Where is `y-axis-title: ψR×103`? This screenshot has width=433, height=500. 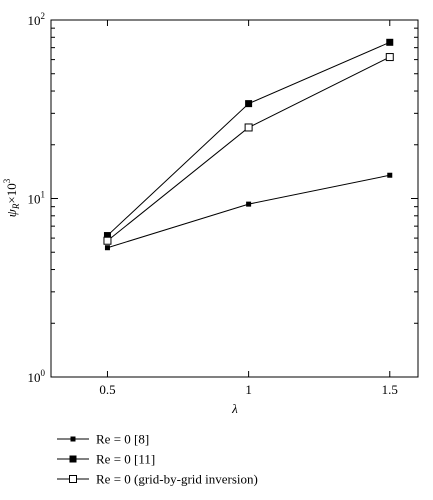 y-axis-title: ψR×103 is located at coordinates (11, 197).